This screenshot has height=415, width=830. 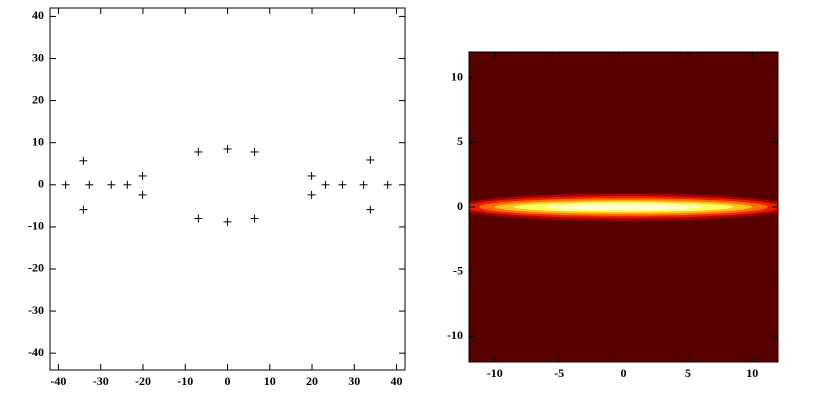 I want to click on contours, so click(x=623, y=207).